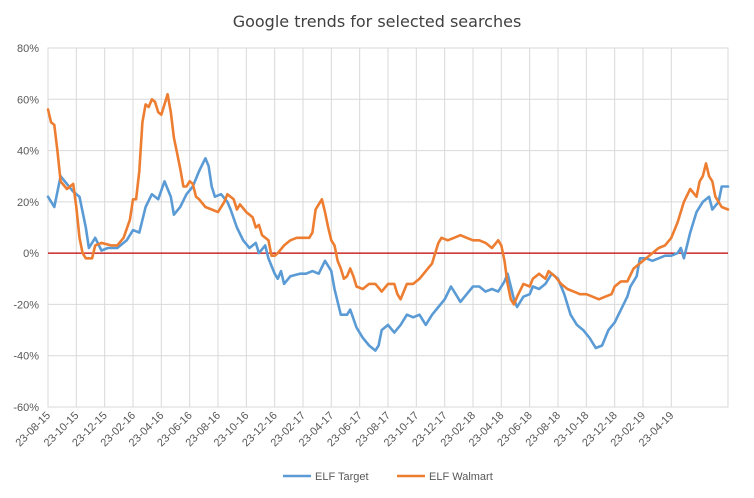 This screenshot has width=754, height=498. Describe the element at coordinates (26, 357) in the screenshot. I see `y-tick-label: -40%` at that location.